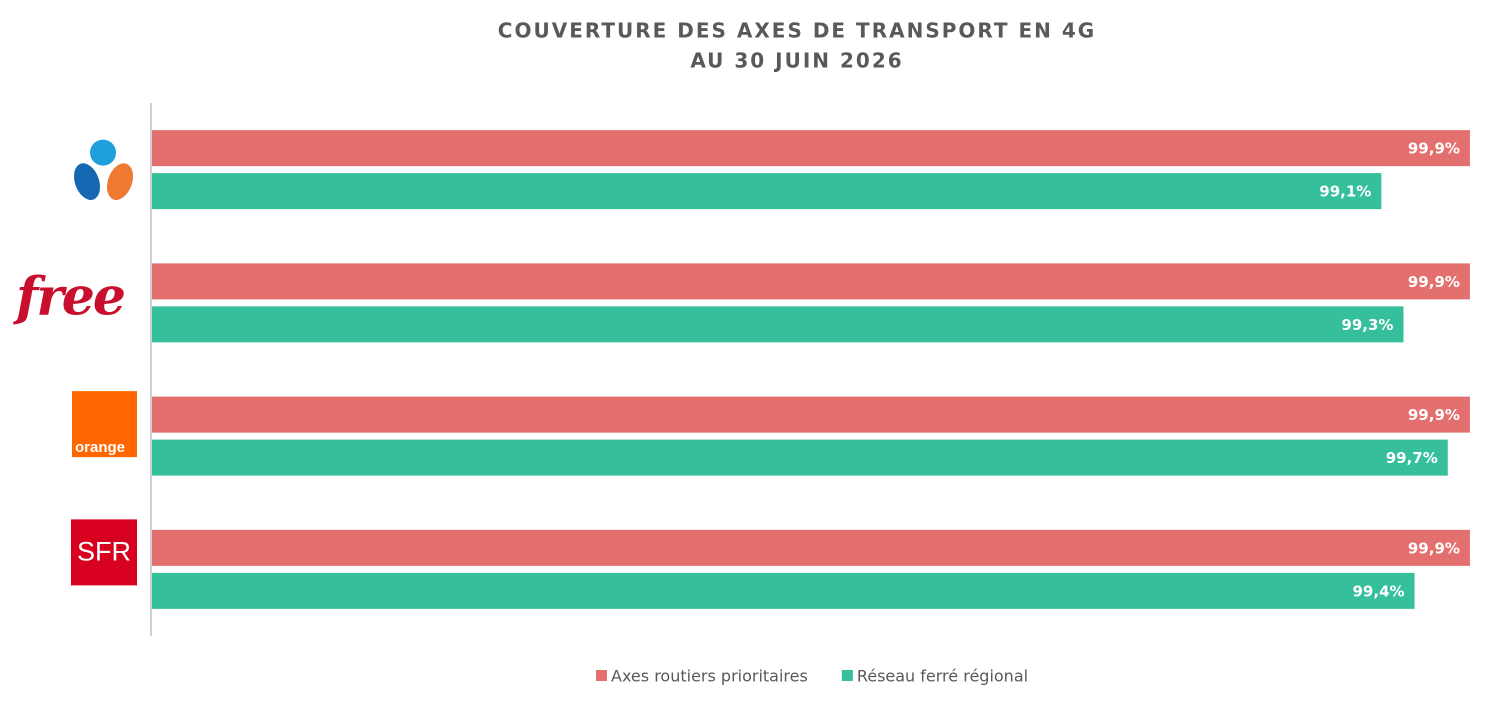 The width and height of the screenshot is (1506, 706). Describe the element at coordinates (1379, 591) in the screenshot. I see `value-label: 99,4%` at that location.